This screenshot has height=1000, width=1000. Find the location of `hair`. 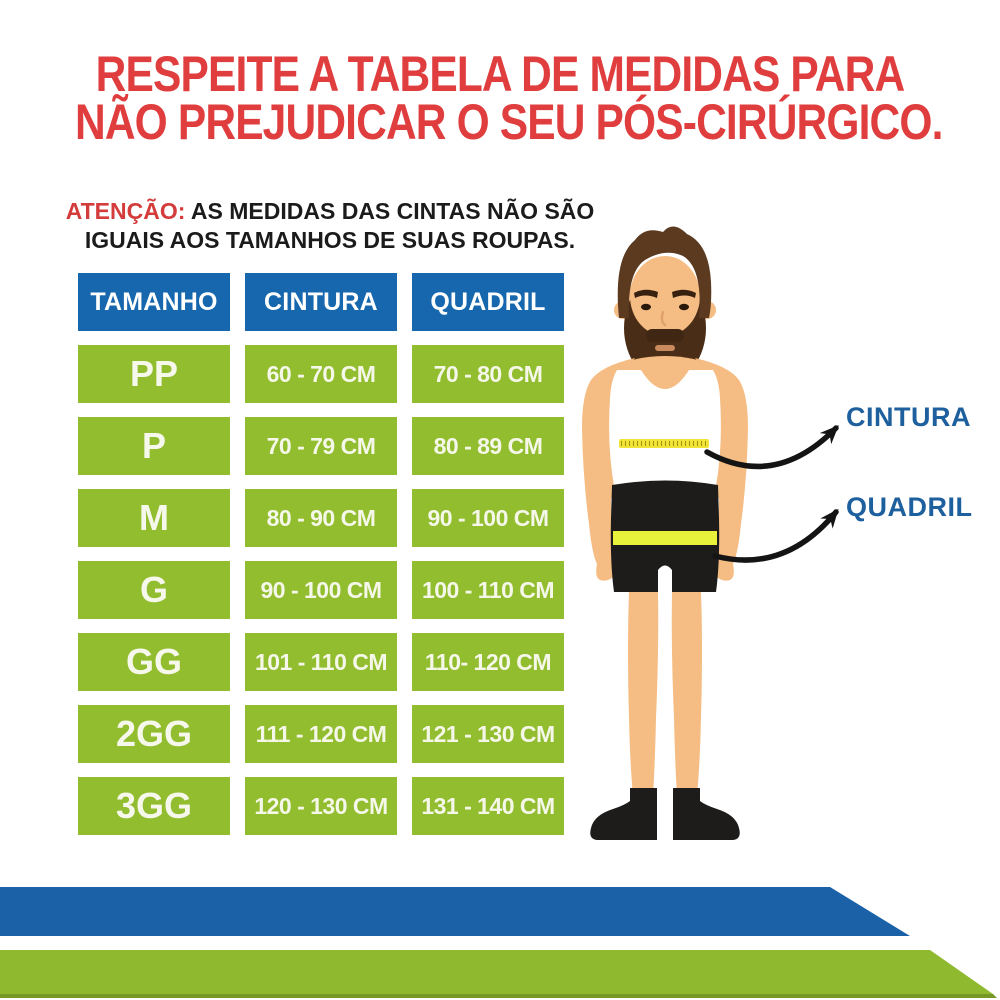

hair is located at coordinates (664, 272).